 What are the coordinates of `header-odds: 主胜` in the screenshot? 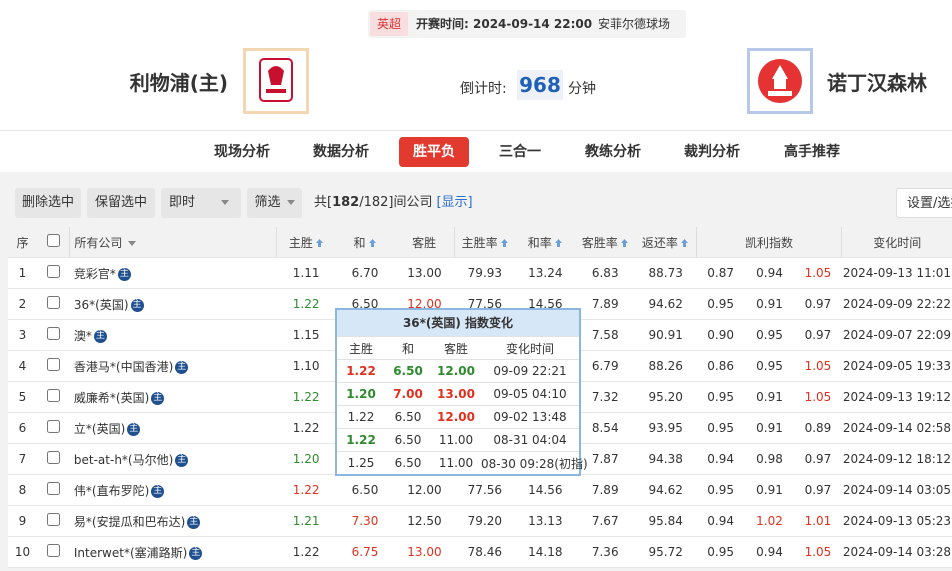 It's located at (306, 242).